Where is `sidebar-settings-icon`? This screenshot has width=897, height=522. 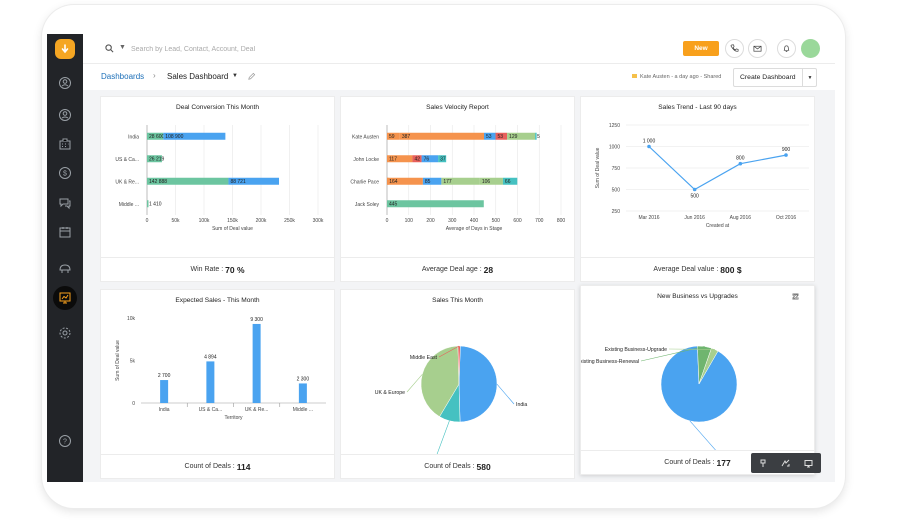 sidebar-settings-icon is located at coordinates (65, 333).